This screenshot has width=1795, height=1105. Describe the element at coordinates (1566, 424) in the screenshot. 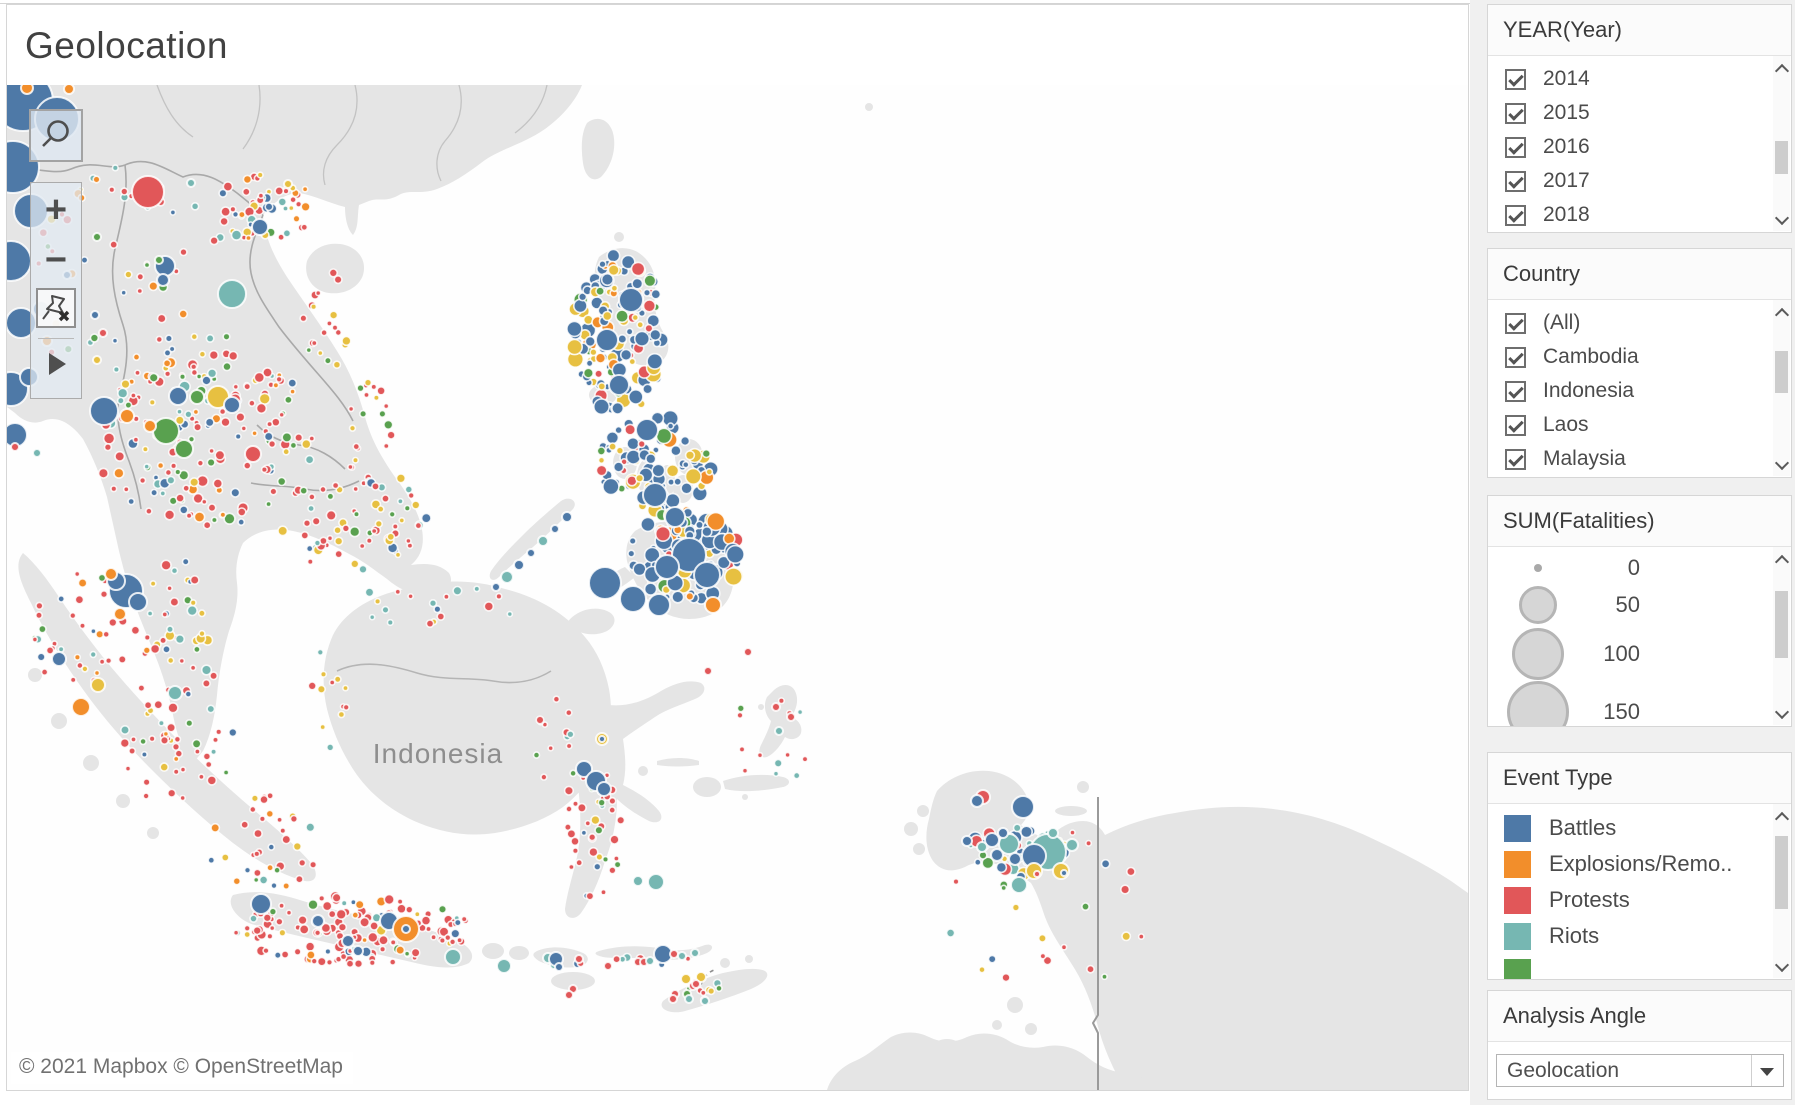

I see `filter-option-label: Laos` at that location.